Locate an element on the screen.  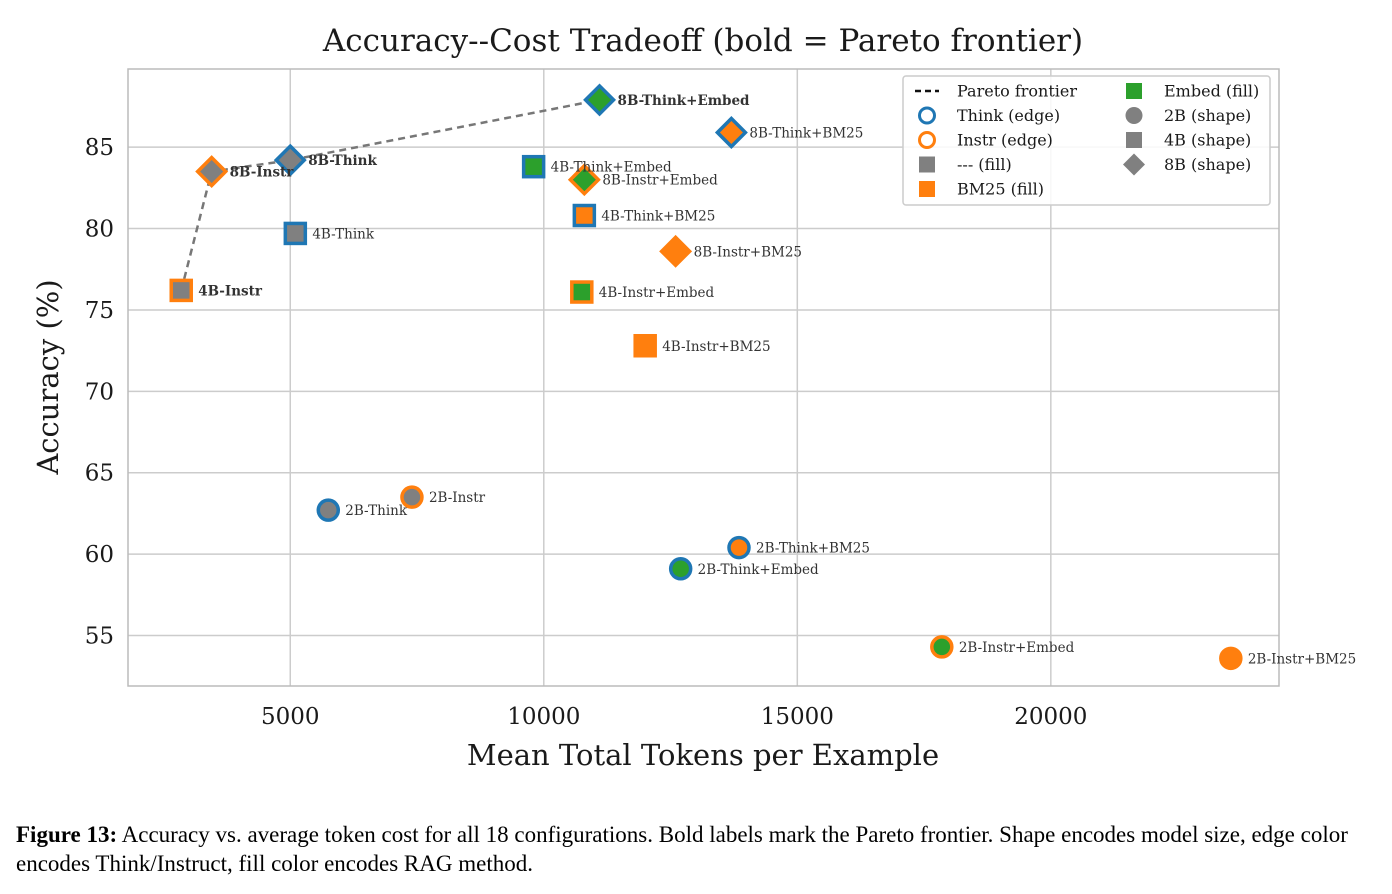
y-tick-label: 55 is located at coordinates (99, 637).